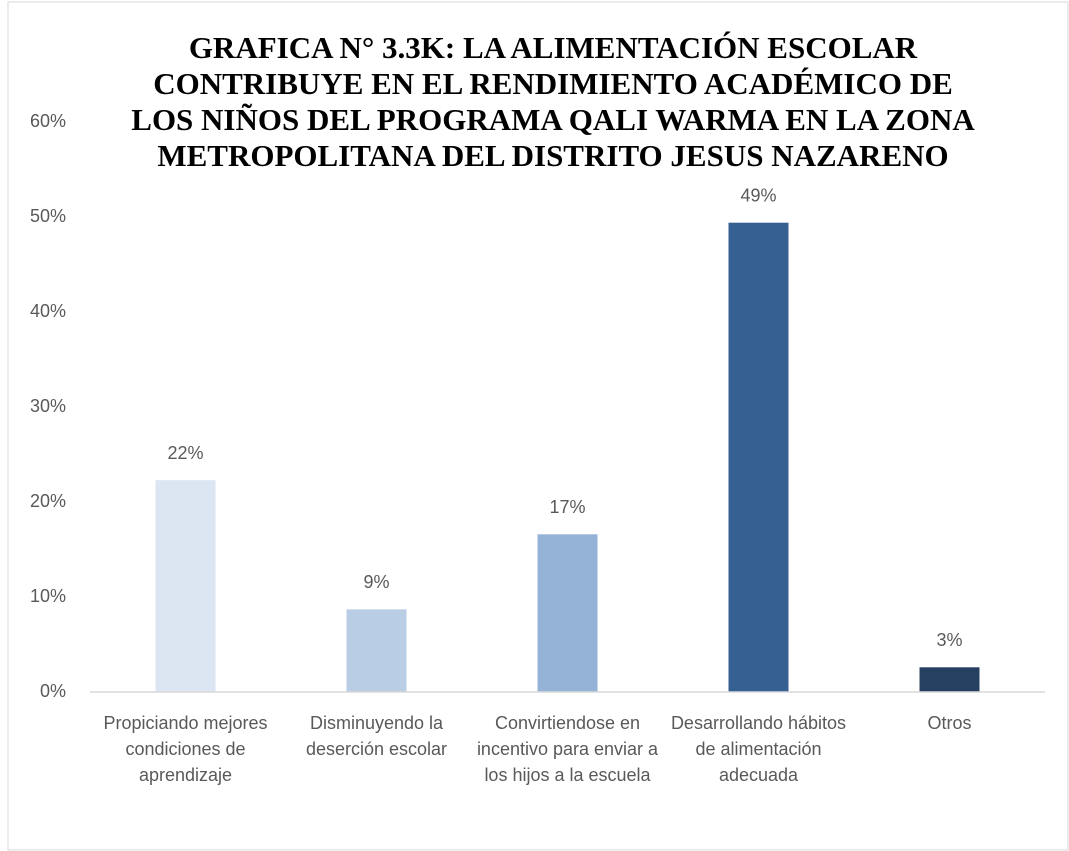  Describe the element at coordinates (376, 736) in the screenshot. I see `x-tick-label: Disminuyendo la deserción escolar` at that location.